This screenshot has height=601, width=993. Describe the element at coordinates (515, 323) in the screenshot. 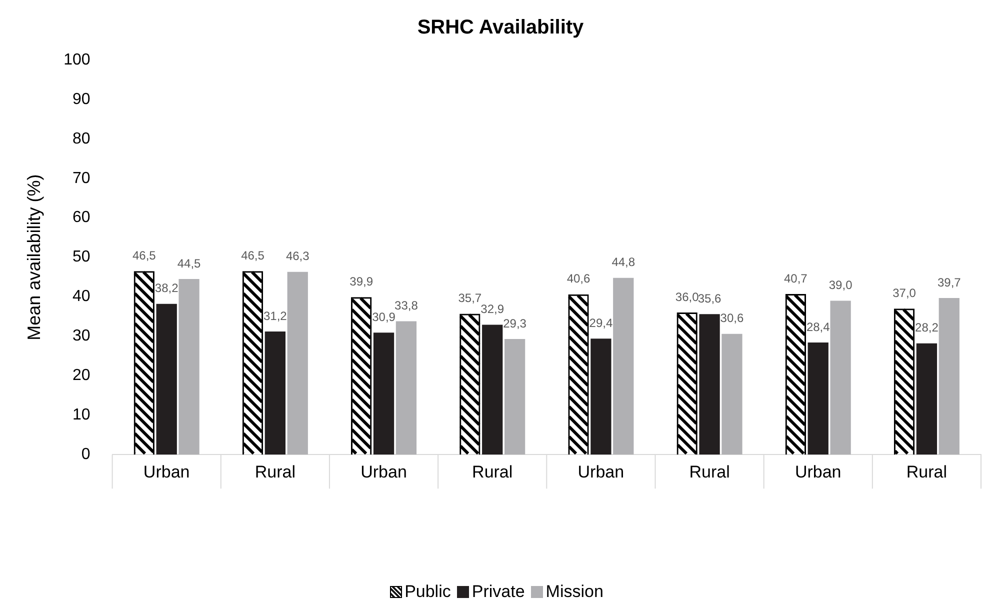

I see `data-label: 29,3` at that location.